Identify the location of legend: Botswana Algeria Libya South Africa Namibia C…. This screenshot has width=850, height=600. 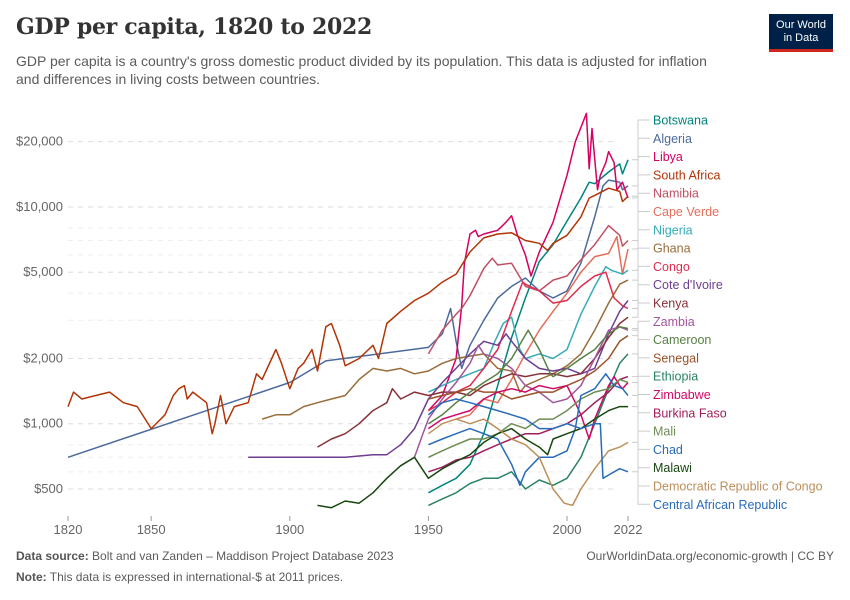
(727, 313).